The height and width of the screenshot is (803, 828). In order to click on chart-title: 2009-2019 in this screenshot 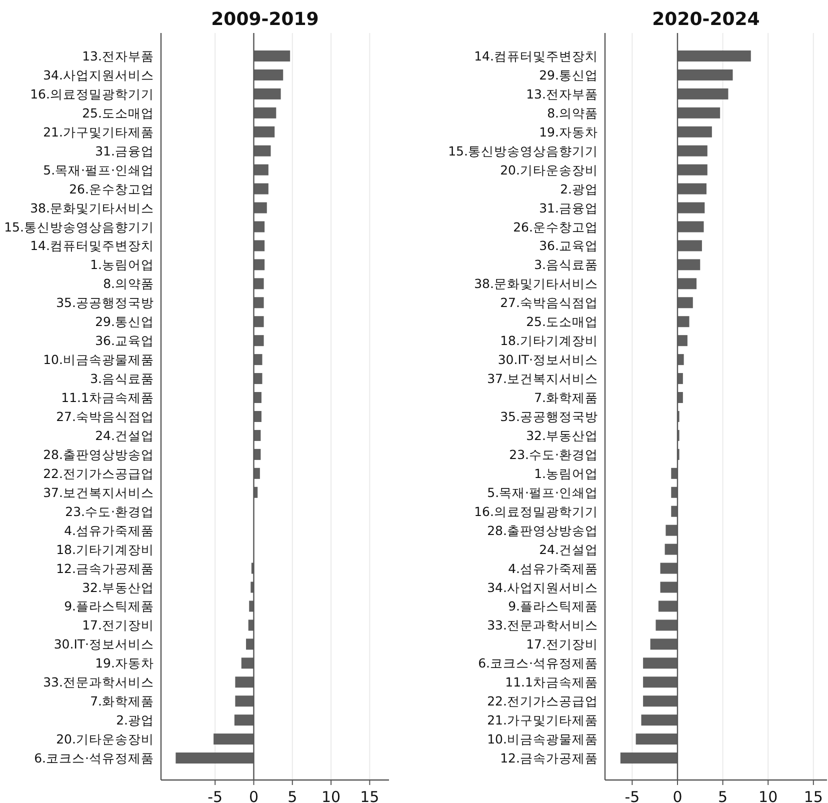, I will do `click(265, 19)`.